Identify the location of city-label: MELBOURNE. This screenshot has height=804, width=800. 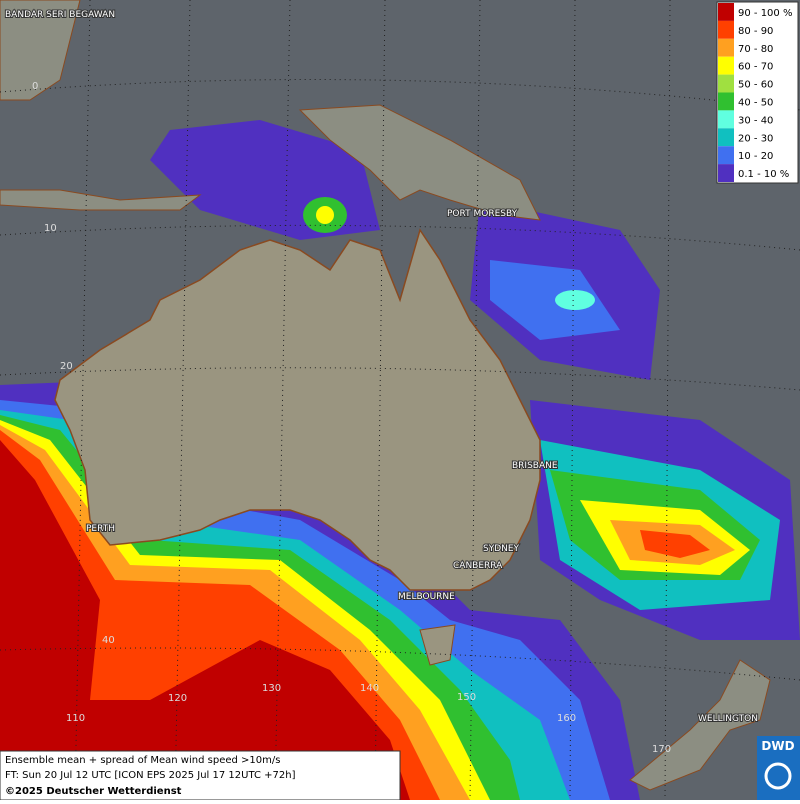
(426, 597).